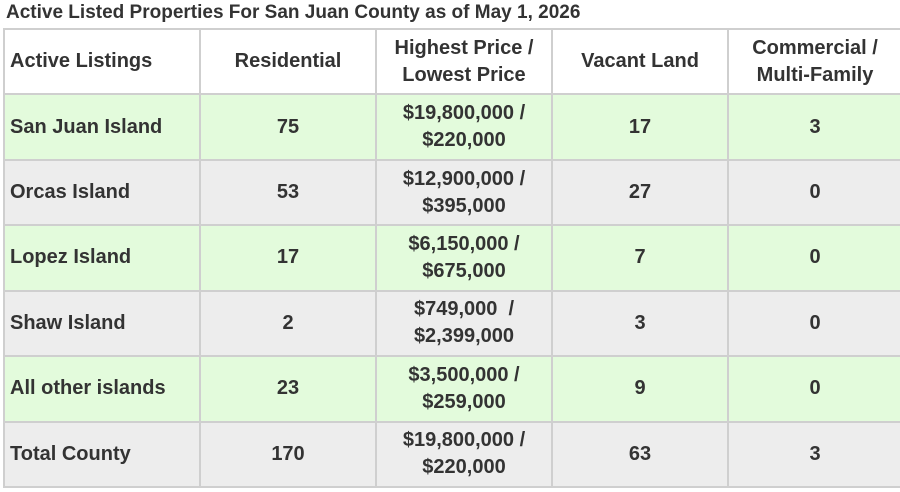  What do you see at coordinates (640, 192) in the screenshot?
I see `cell-vacant-land: 27` at bounding box center [640, 192].